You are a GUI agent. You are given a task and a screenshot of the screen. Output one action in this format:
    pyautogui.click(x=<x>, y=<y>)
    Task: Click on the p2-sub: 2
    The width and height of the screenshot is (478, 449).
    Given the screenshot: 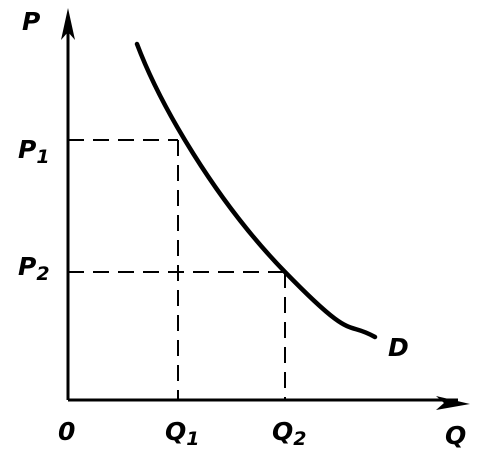 What is the action you would take?
    pyautogui.click(x=42, y=274)
    